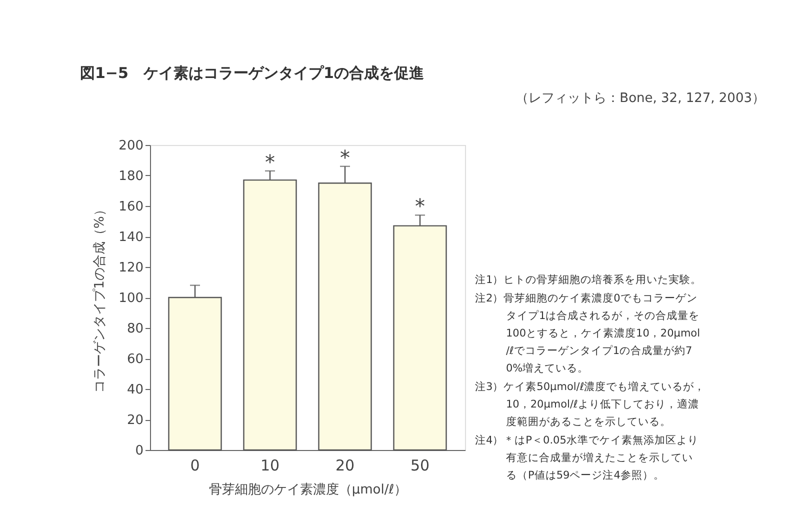 This screenshot has width=800, height=519. I want to click on y-tick-label: 100, so click(131, 298).